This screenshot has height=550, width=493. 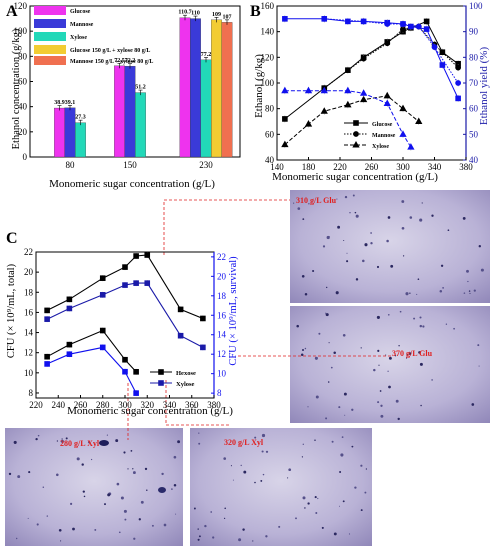 I want to click on micrograph-370-glu: 370 g/L Glu, so click(x=390, y=364).